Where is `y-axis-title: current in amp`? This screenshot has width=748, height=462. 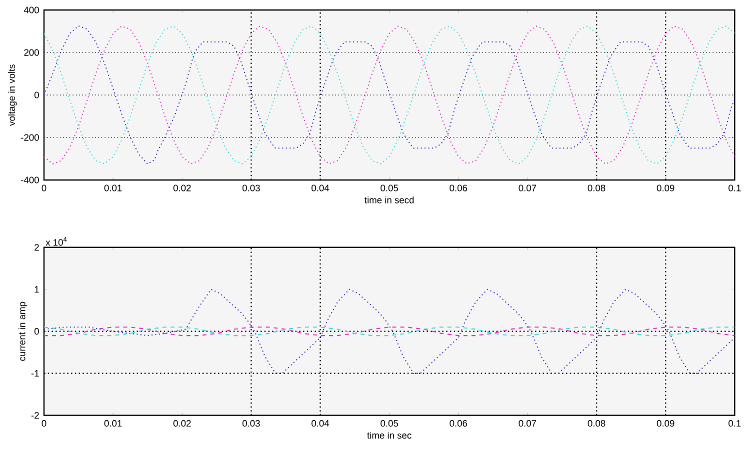
y-axis-title: current in amp is located at coordinates (23, 331).